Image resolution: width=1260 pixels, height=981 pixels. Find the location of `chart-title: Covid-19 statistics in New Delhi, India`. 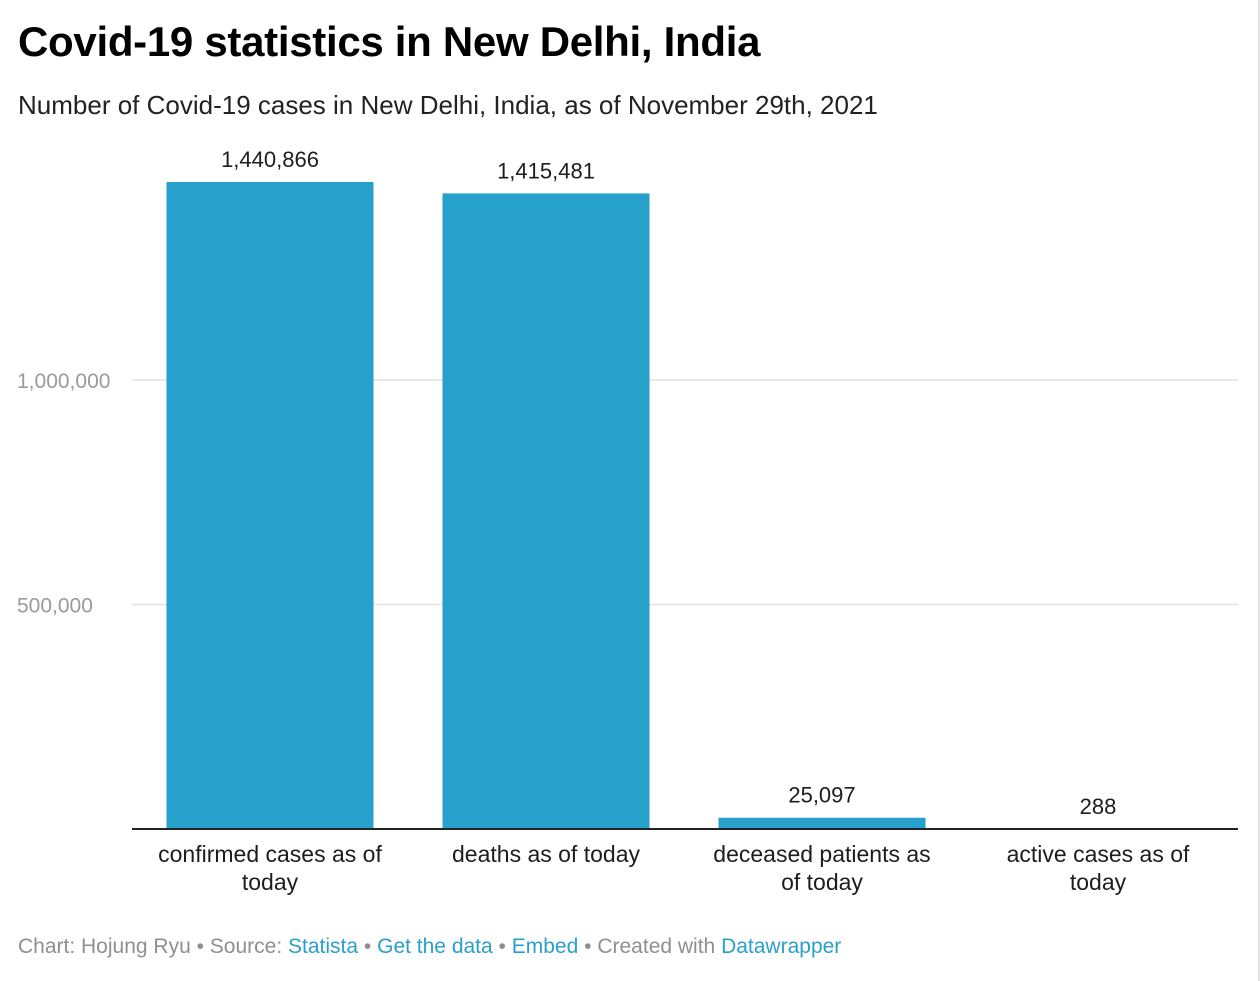

chart-title: Covid-19 statistics in New Delhi, India is located at coordinates (389, 41).